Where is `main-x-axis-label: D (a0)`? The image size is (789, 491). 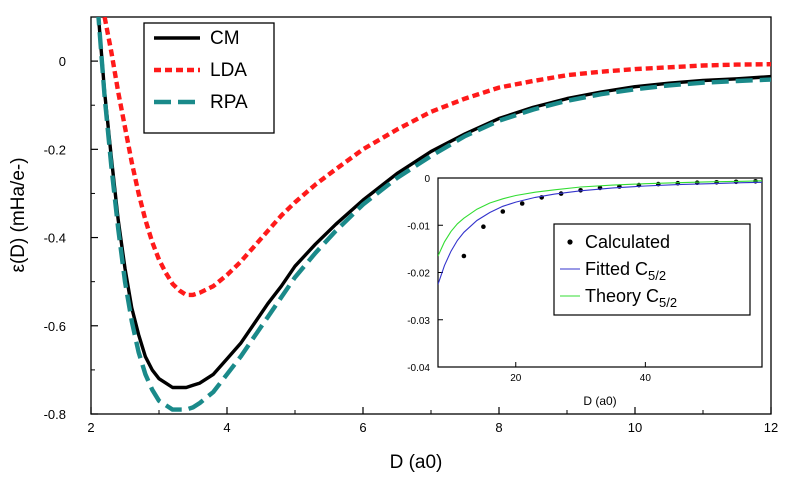 main-x-axis-label: D (a0) is located at coordinates (416, 462).